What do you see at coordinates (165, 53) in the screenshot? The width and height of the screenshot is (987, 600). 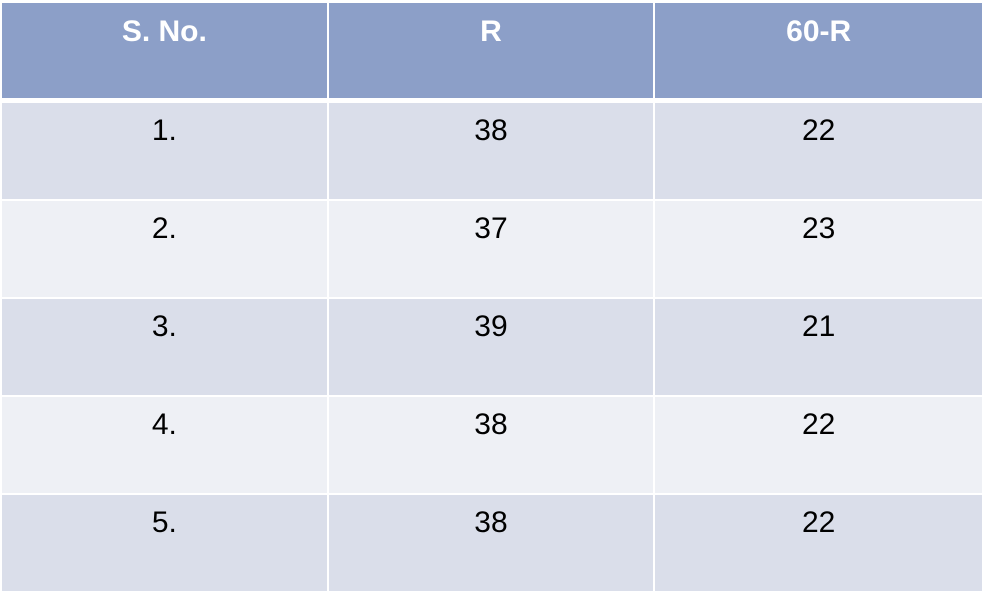 I see `header-serial-number: S. No.` at bounding box center [165, 53].